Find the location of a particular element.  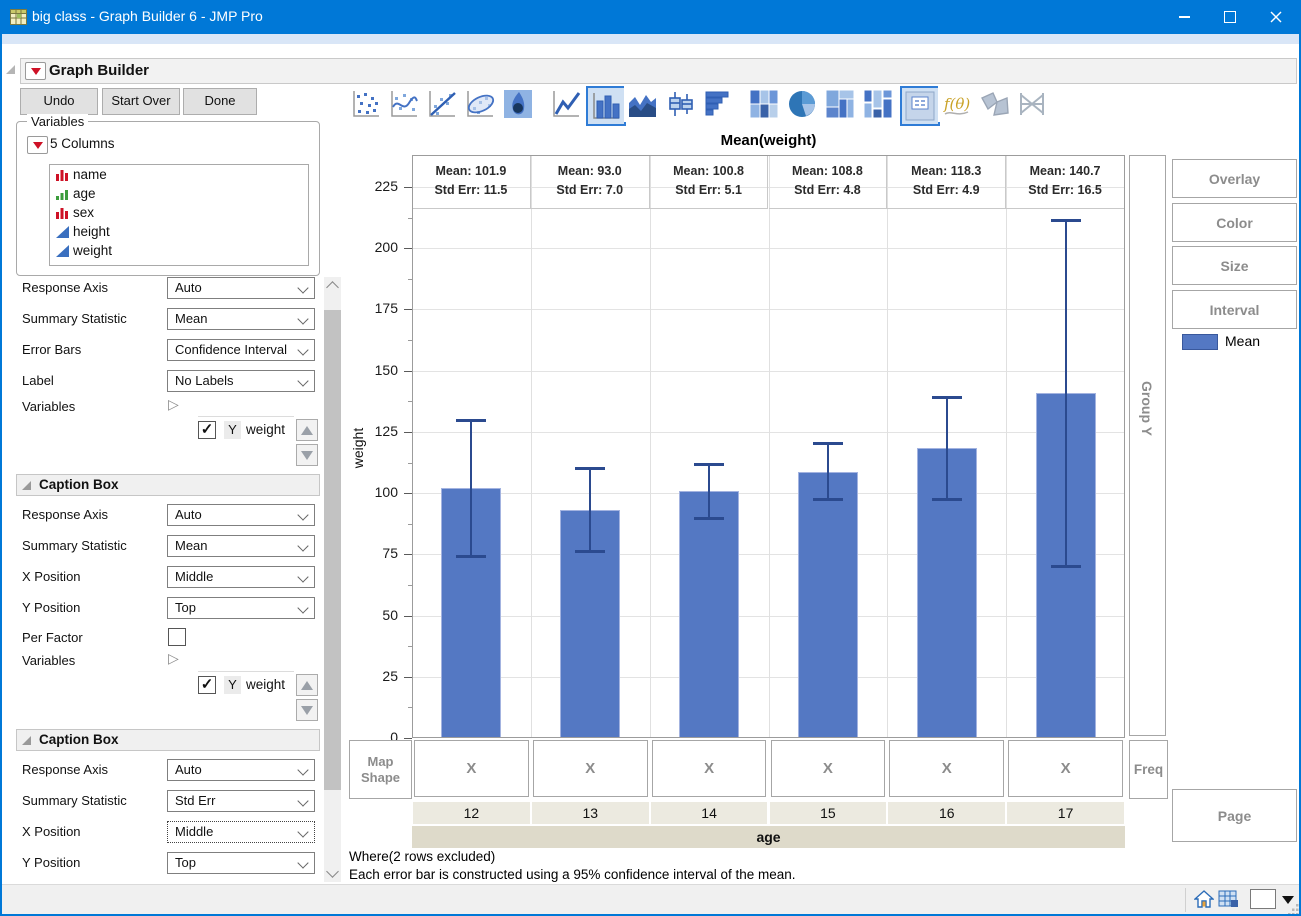

map-shape-drop-zone: Map Shape is located at coordinates (380, 769).